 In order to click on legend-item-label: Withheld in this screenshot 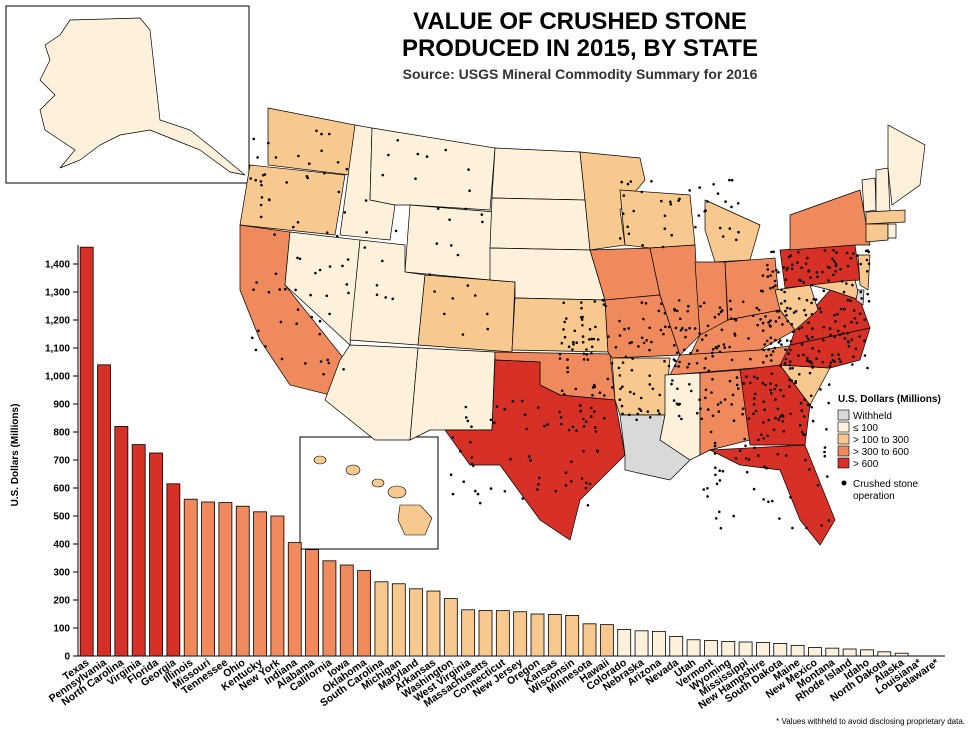, I will do `click(872, 416)`.